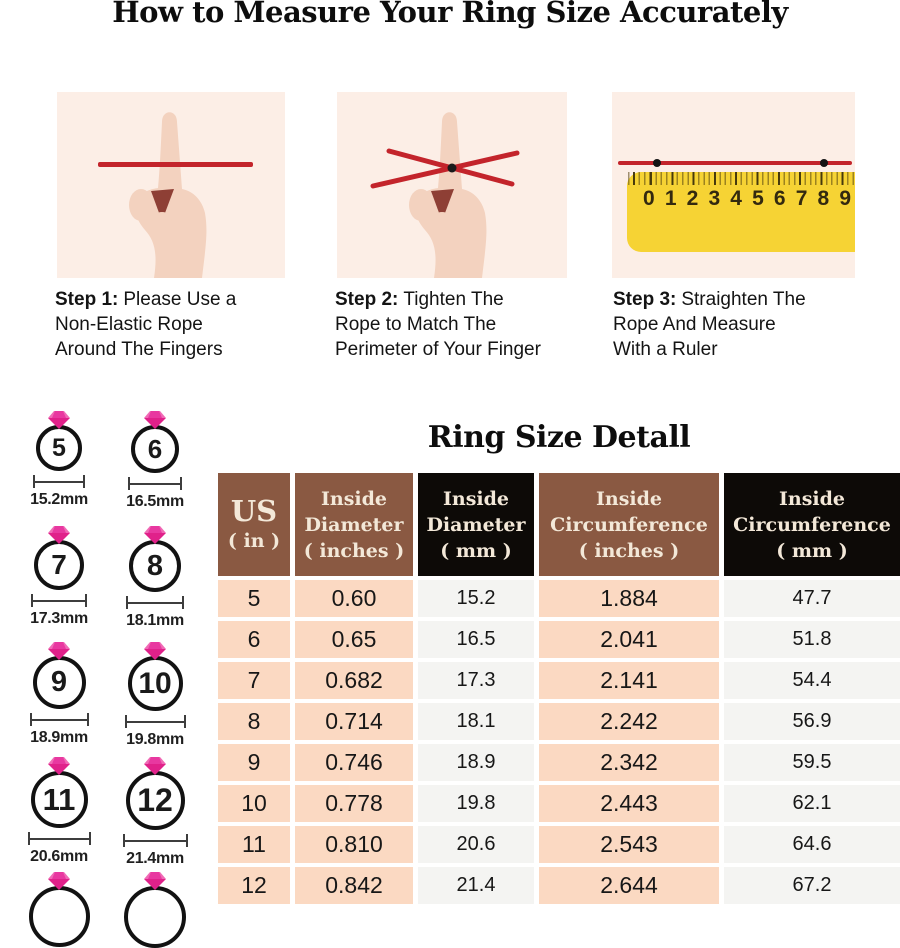 This screenshot has height=948, width=900. I want to click on step-3-text-line3: With a Ruler, so click(665, 349).